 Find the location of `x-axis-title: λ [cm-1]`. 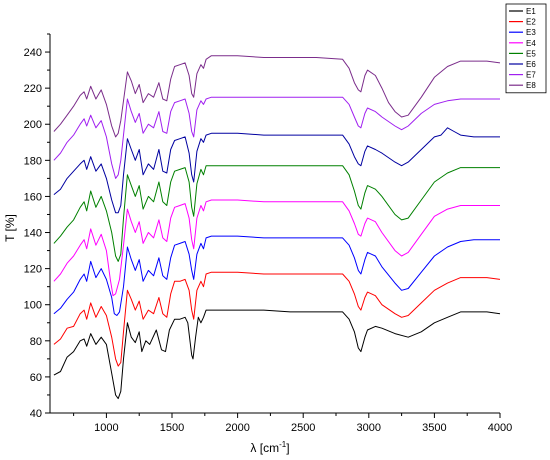

x-axis-title: λ [cm-1] is located at coordinates (269, 447).